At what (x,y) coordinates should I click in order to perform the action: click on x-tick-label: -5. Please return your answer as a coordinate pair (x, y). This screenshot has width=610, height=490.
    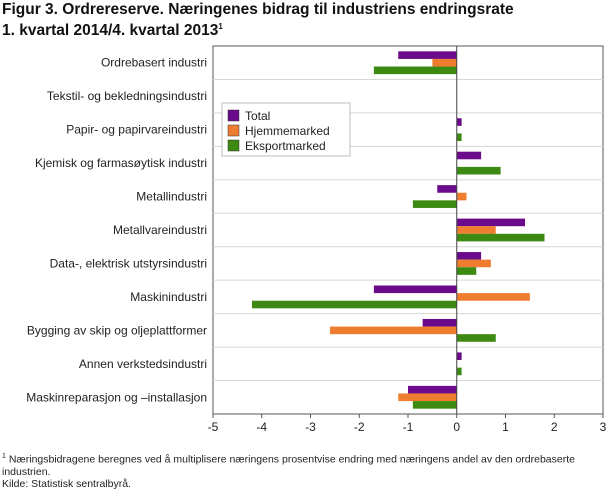
    Looking at the image, I should click on (213, 427).